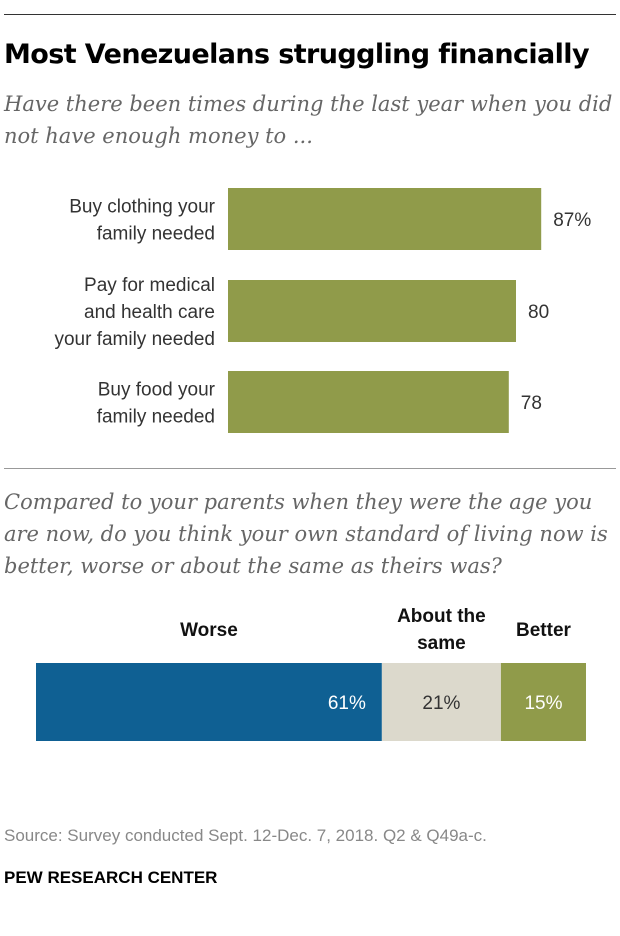  What do you see at coordinates (544, 630) in the screenshot?
I see `segment-label-2-0: Better` at bounding box center [544, 630].